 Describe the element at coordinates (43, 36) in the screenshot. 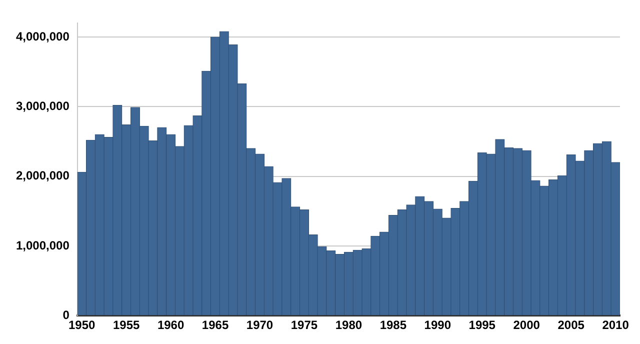

I see `y-tick-label: 4,000,000` at that location.